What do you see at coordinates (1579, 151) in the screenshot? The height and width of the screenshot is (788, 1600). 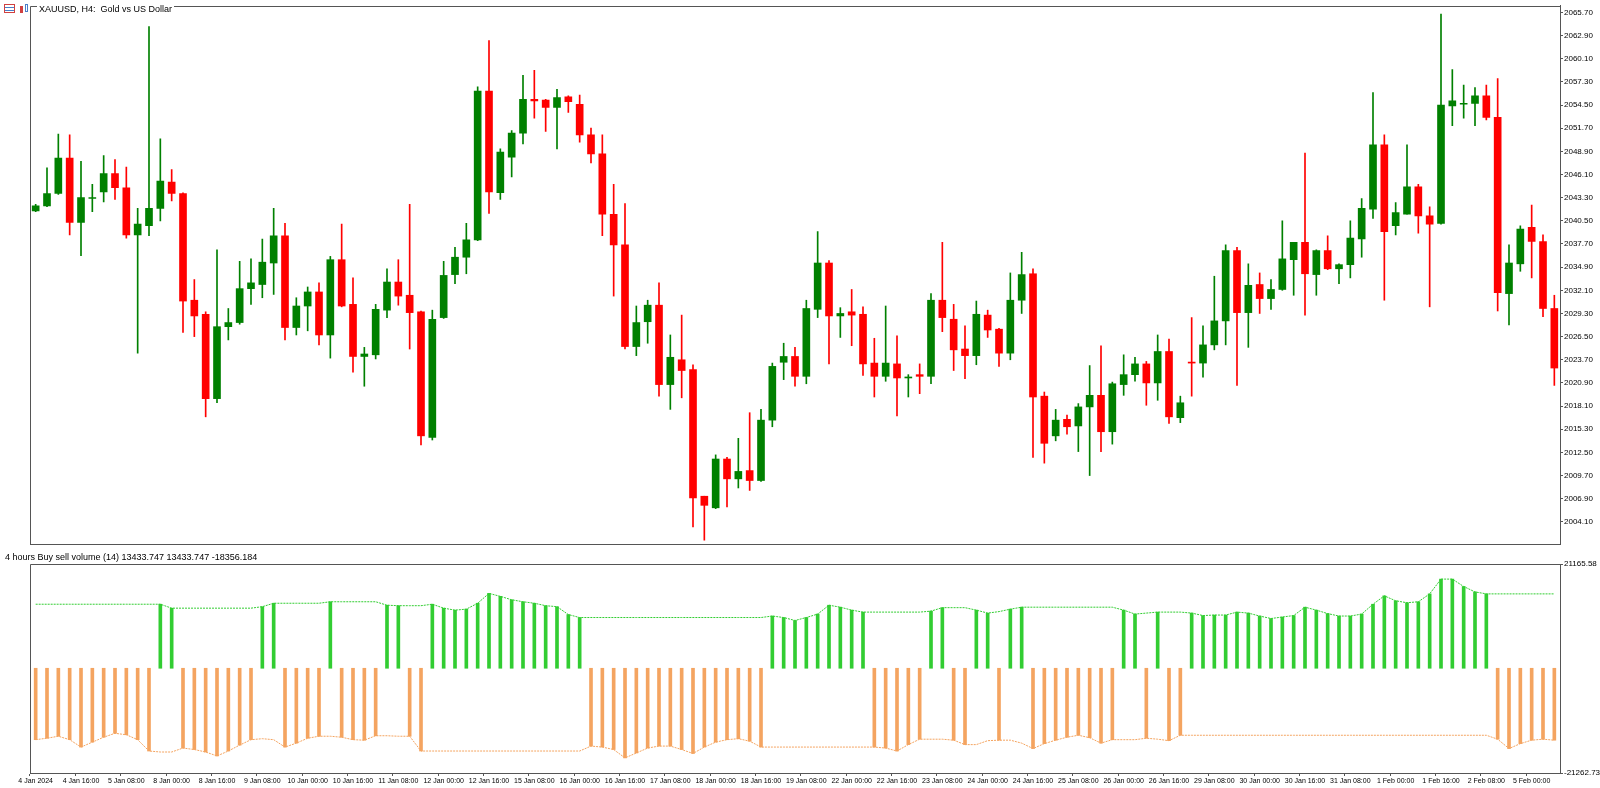 I see `y-tick-label: 2048.90` at bounding box center [1579, 151].